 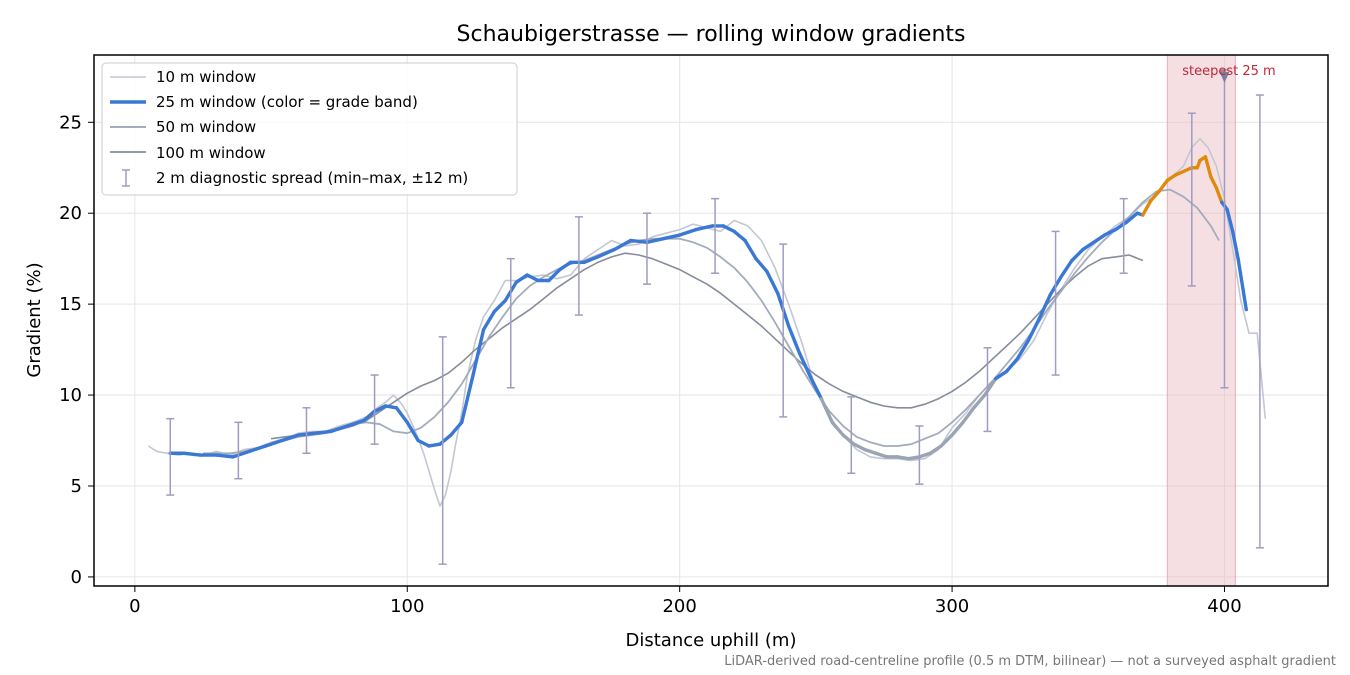 What do you see at coordinates (211, 153) in the screenshot?
I see `legend-label-100m: 100 m window` at bounding box center [211, 153].